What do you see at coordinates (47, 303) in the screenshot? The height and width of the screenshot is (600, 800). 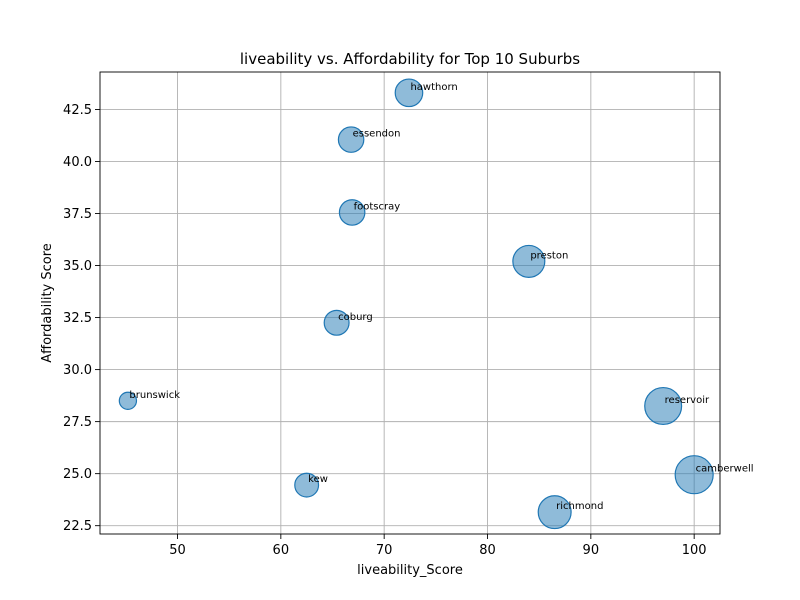 I see `y-axis-label: Affordability Score` at bounding box center [47, 303].